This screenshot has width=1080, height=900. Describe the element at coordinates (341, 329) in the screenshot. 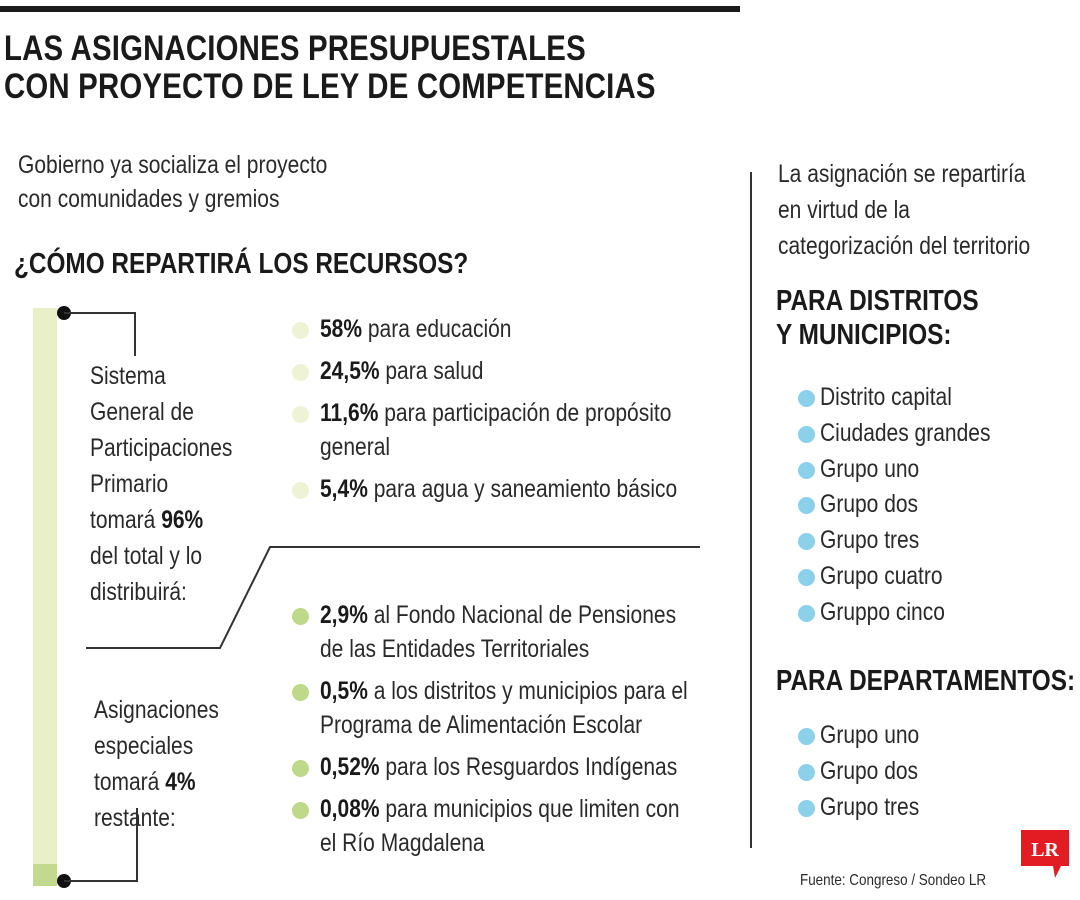

I see `item-value: 58%` at that location.